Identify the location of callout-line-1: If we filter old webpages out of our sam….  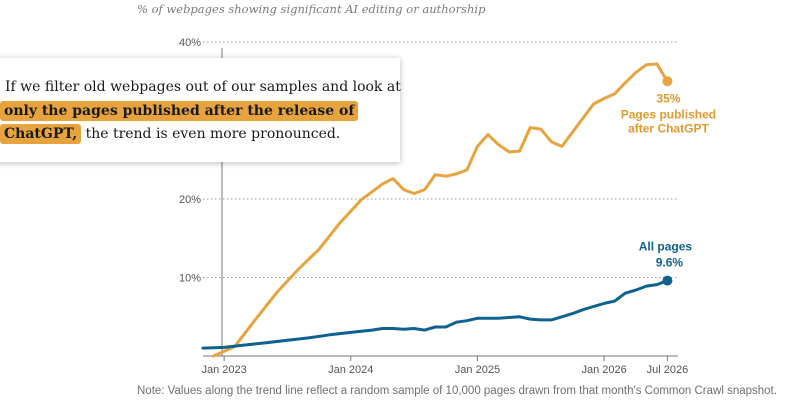
(203, 87).